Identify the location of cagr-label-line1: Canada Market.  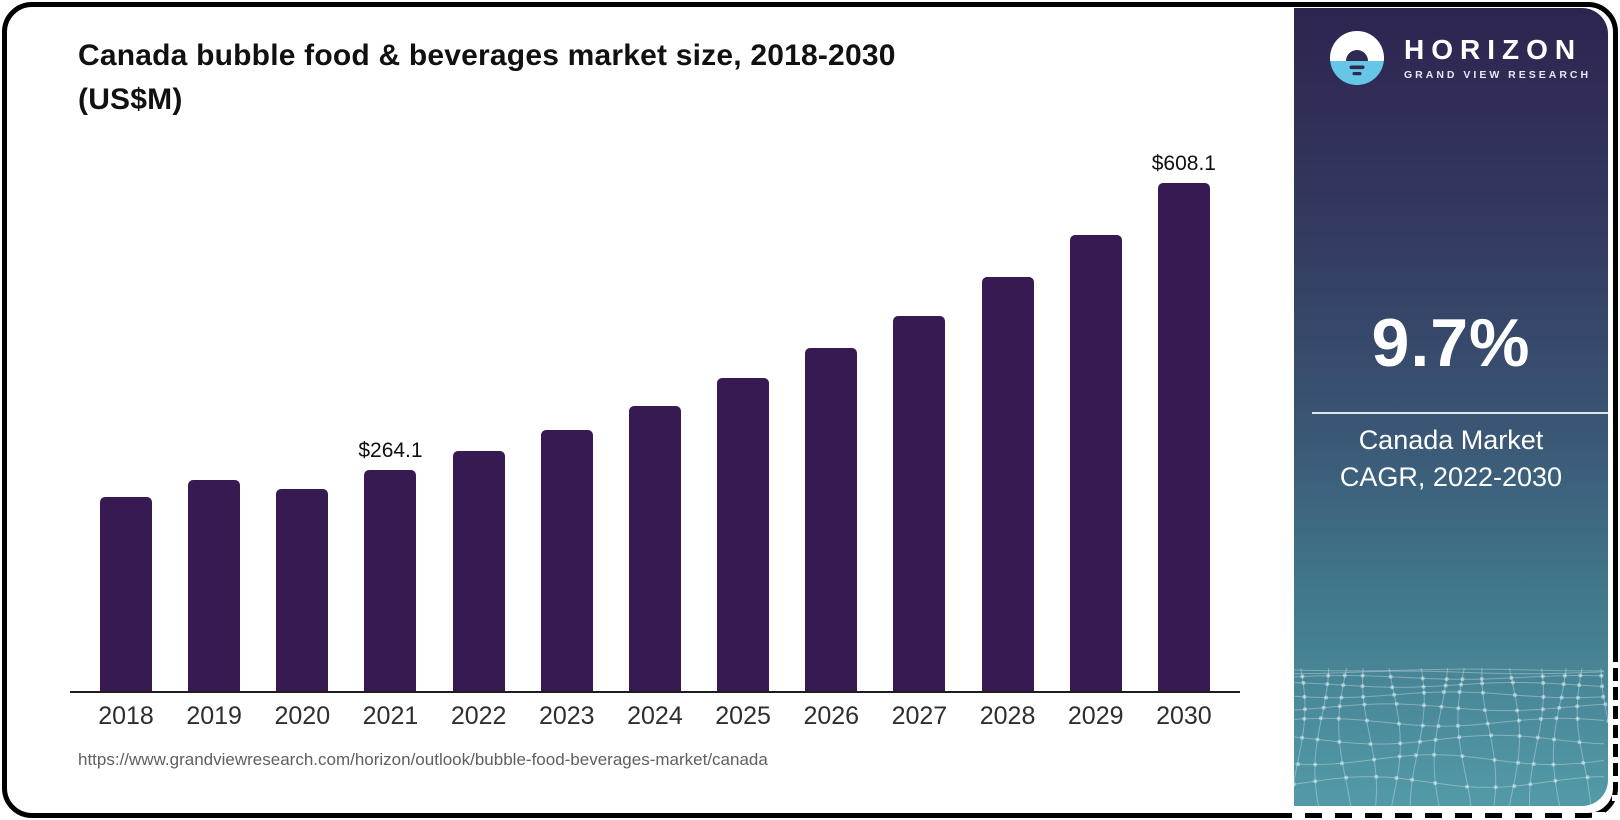
(1451, 440).